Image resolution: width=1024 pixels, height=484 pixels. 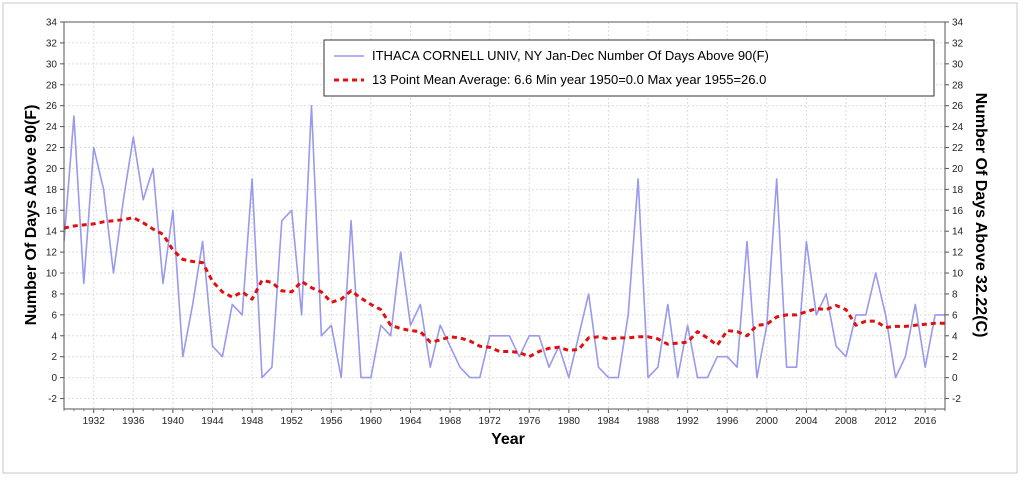 What do you see at coordinates (648, 421) in the screenshot?
I see `x-tick-label: 1988` at bounding box center [648, 421].